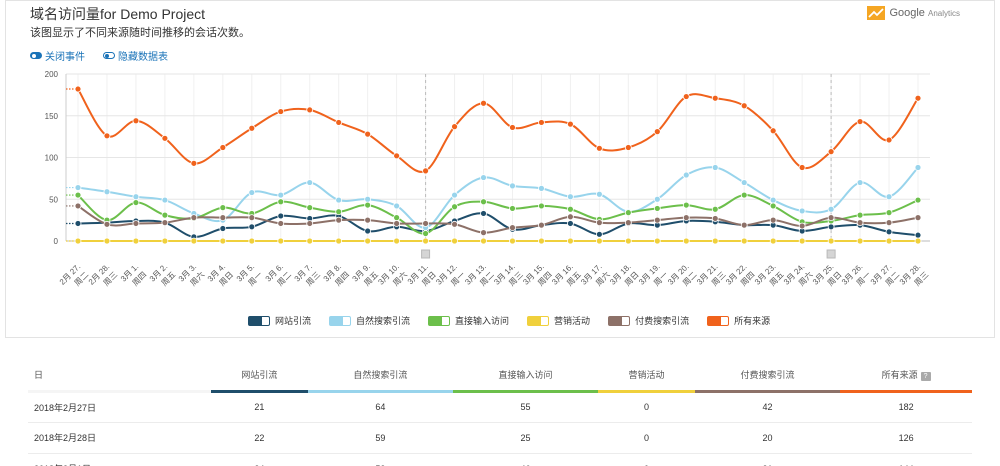  What do you see at coordinates (767, 376) in the screenshot?
I see `column-header: 付费搜索引流` at bounding box center [767, 376].